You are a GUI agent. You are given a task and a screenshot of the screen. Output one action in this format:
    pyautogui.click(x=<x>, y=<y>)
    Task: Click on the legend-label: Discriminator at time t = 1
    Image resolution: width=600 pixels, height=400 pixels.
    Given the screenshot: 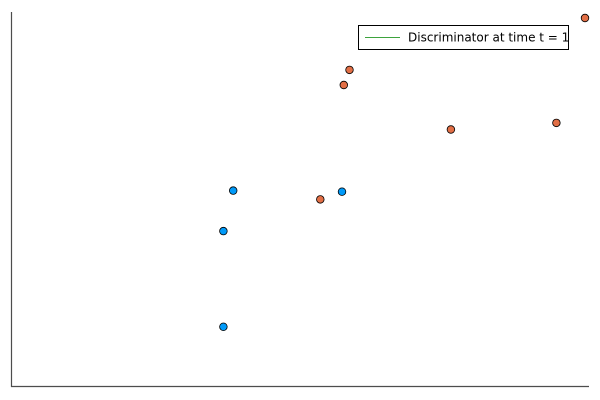 What is the action you would take?
    pyautogui.click(x=488, y=38)
    